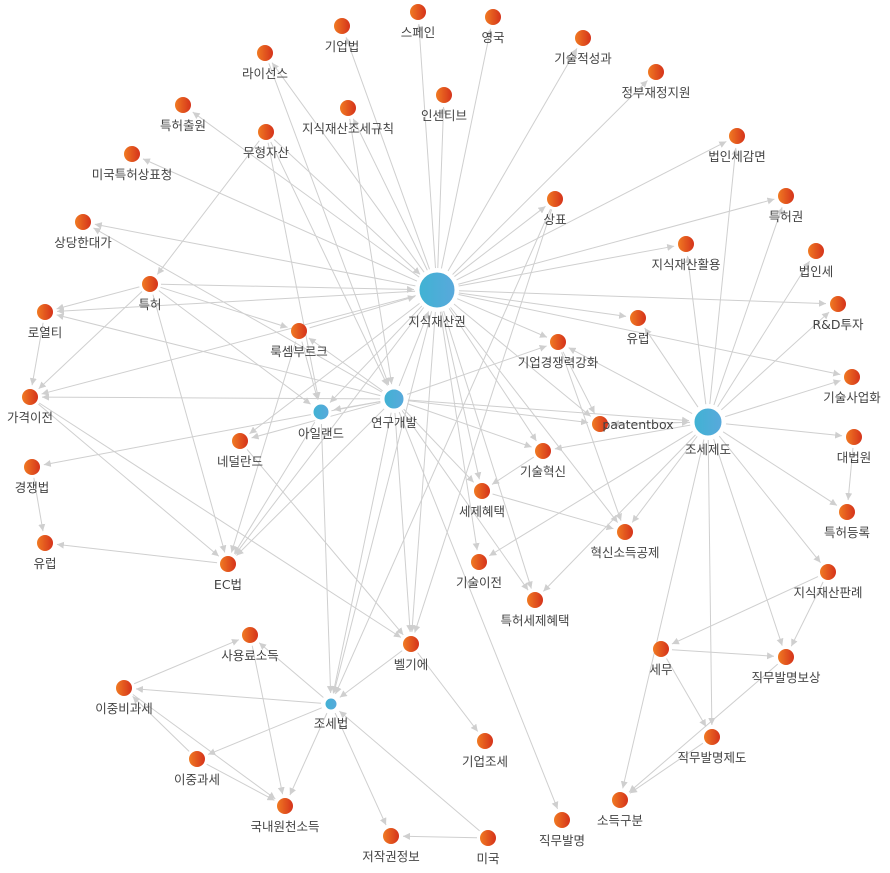  Describe the element at coordinates (265, 63) in the screenshot. I see `node-라이선스: 라이선스` at that location.